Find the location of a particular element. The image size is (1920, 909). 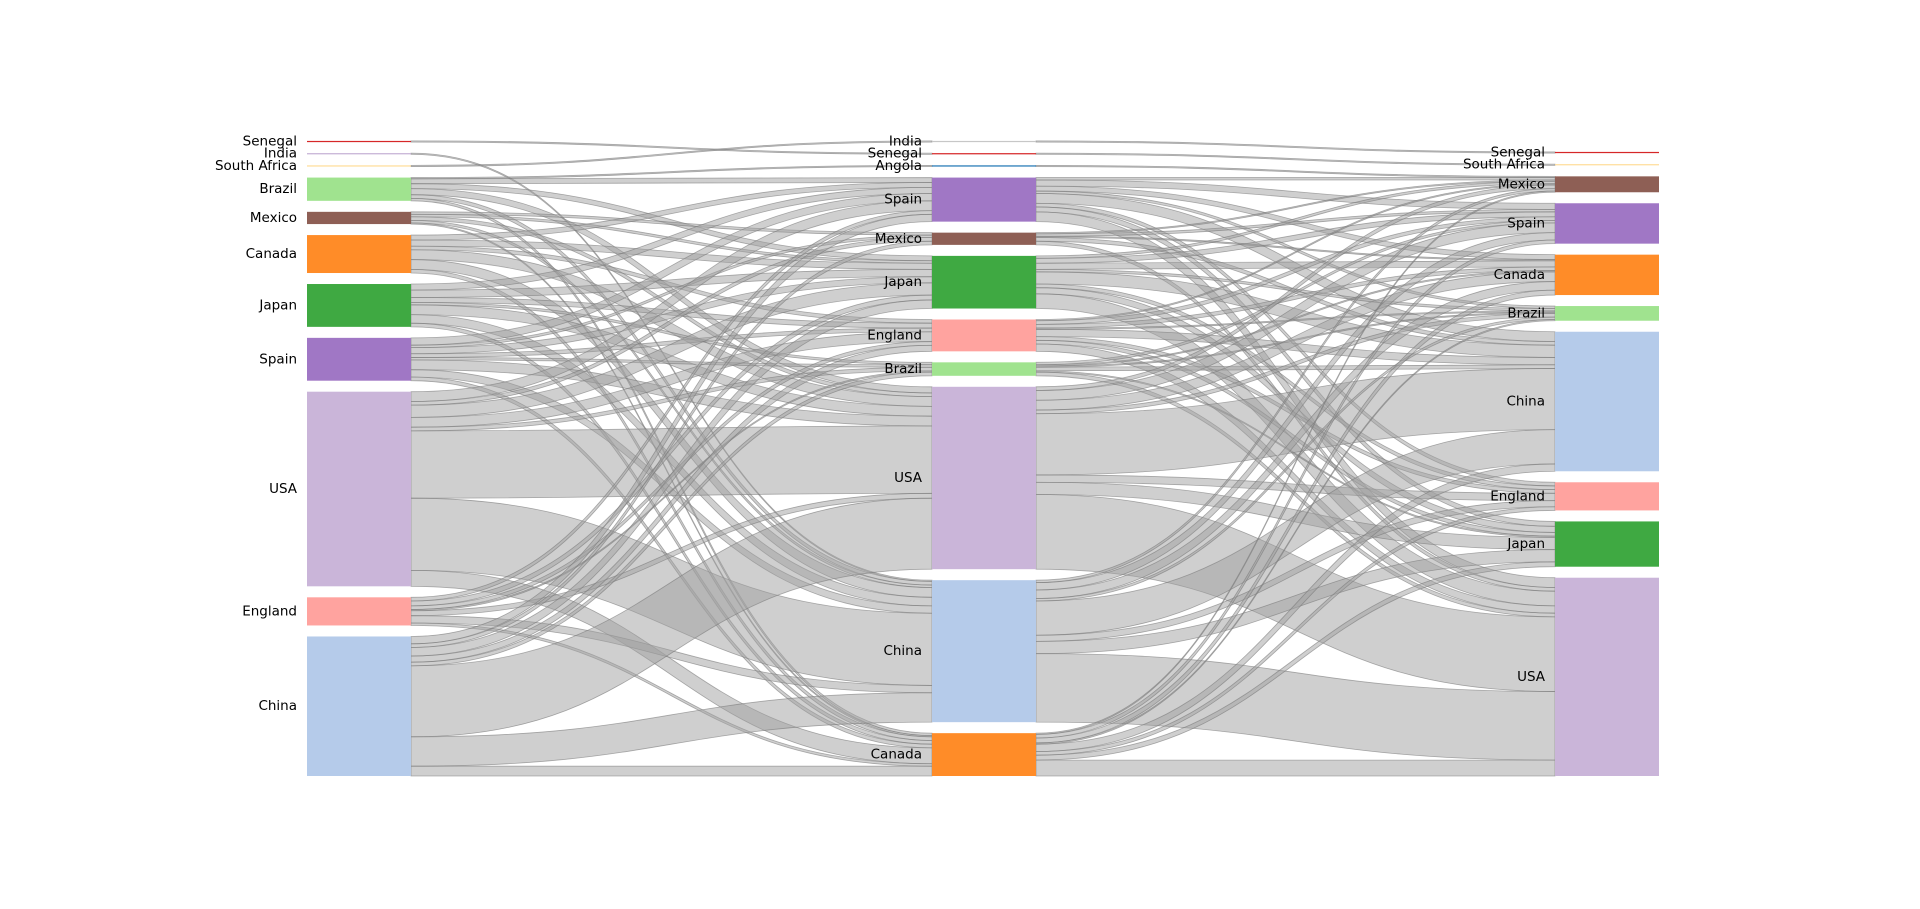

node-label: Angola is located at coordinates (898, 166).